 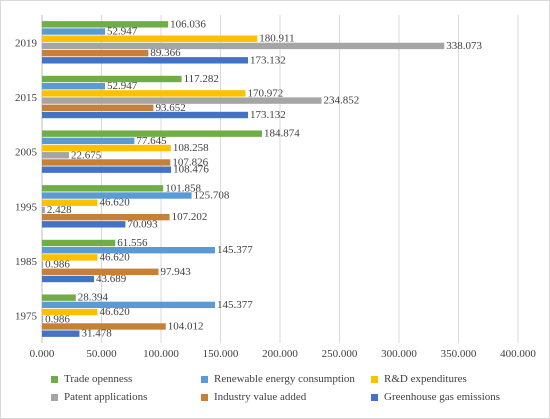 I want to click on x-tick-label: 200.000, so click(x=280, y=354).